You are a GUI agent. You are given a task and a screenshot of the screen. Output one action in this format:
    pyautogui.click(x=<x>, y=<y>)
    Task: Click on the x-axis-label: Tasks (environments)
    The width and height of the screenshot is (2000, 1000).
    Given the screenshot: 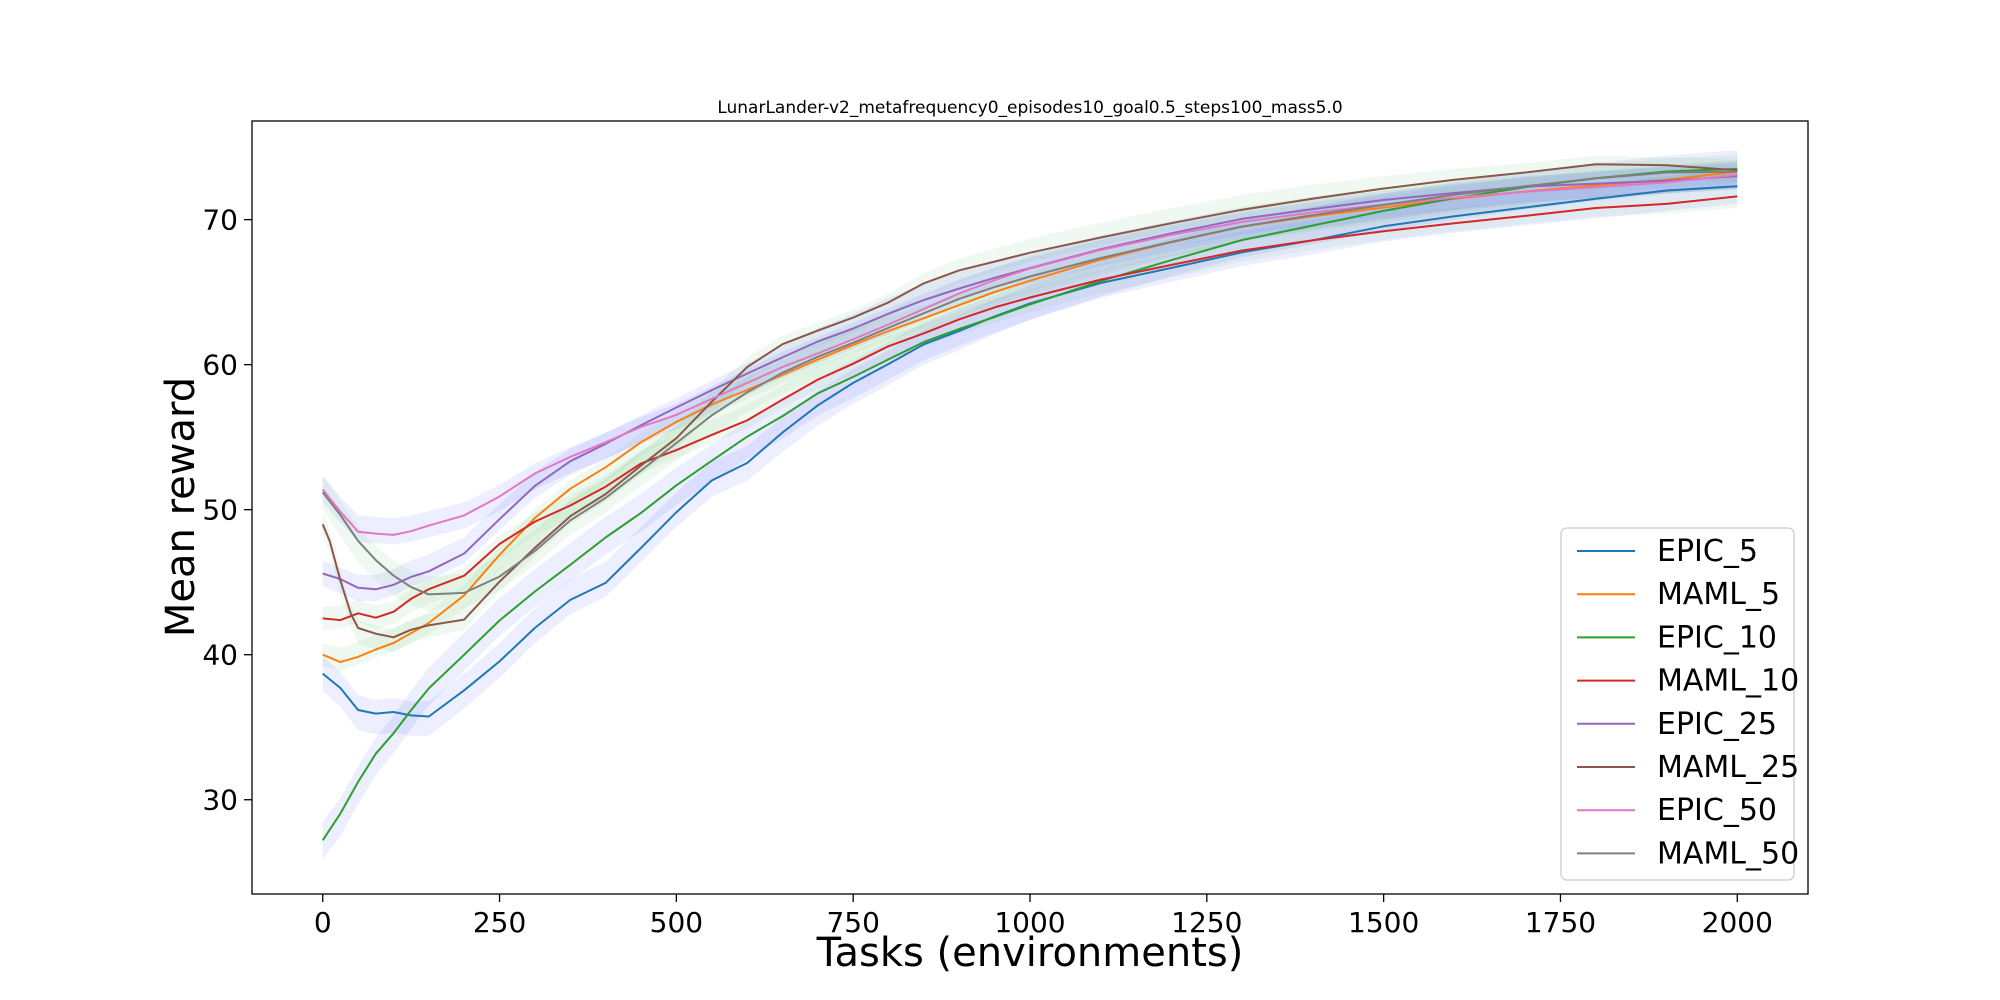 What is the action you would take?
    pyautogui.click(x=1030, y=953)
    